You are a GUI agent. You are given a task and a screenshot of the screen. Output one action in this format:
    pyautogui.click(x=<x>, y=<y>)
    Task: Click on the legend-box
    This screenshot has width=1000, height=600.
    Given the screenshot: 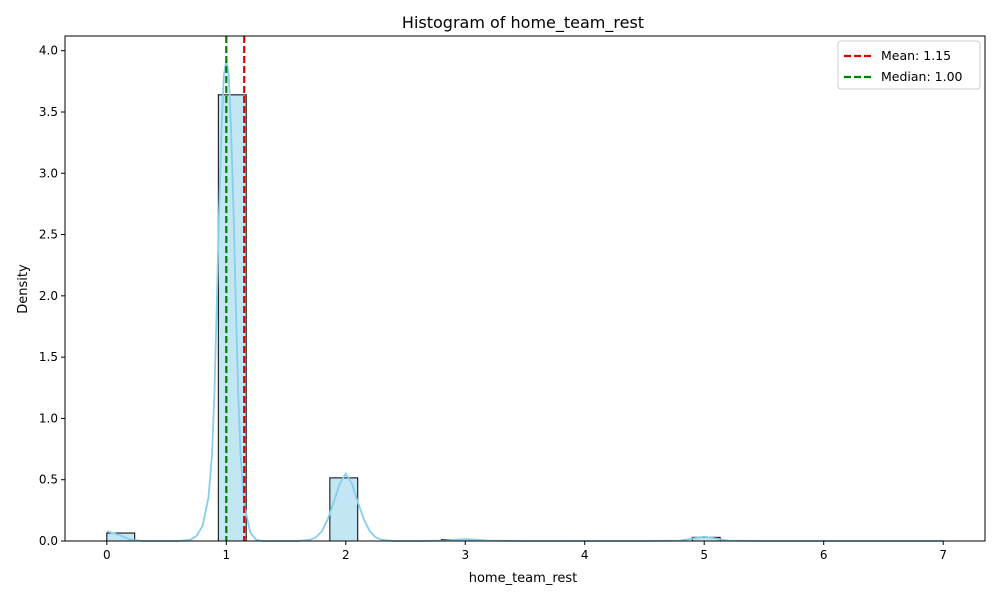 What is the action you would take?
    pyautogui.click(x=909, y=65)
    